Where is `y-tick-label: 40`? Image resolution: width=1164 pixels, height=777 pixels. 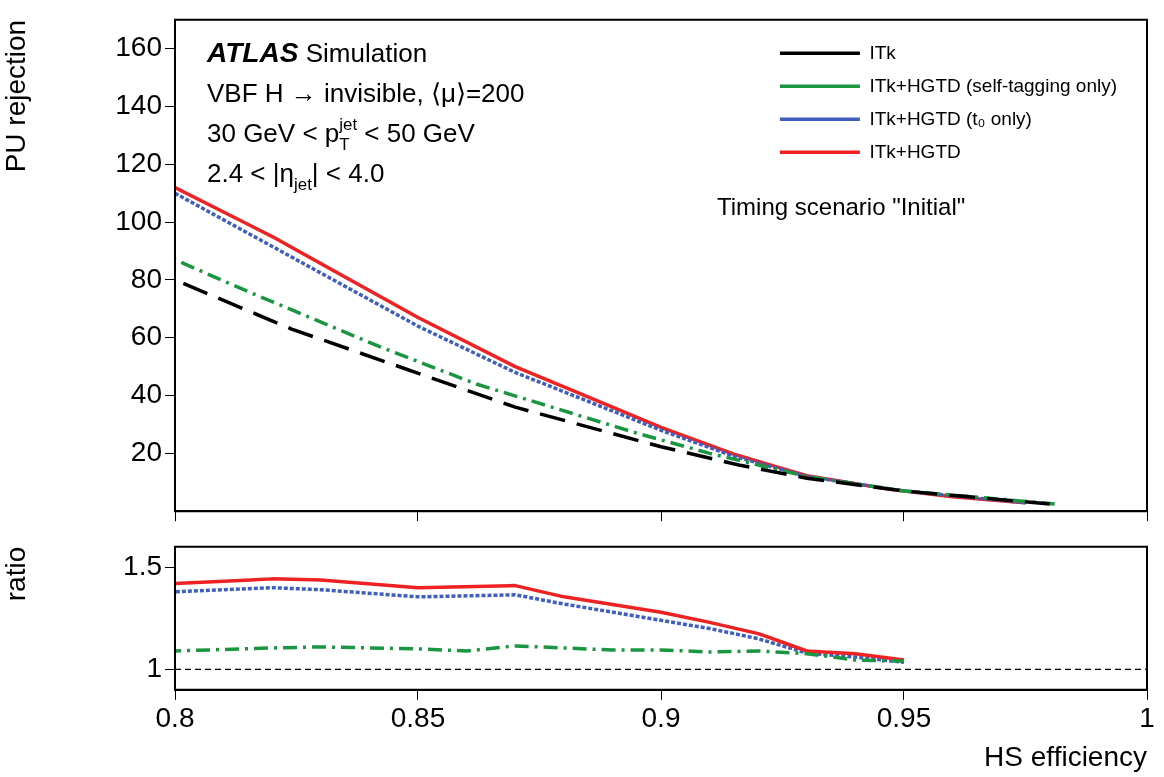 y-tick-label: 40 is located at coordinates (146, 394).